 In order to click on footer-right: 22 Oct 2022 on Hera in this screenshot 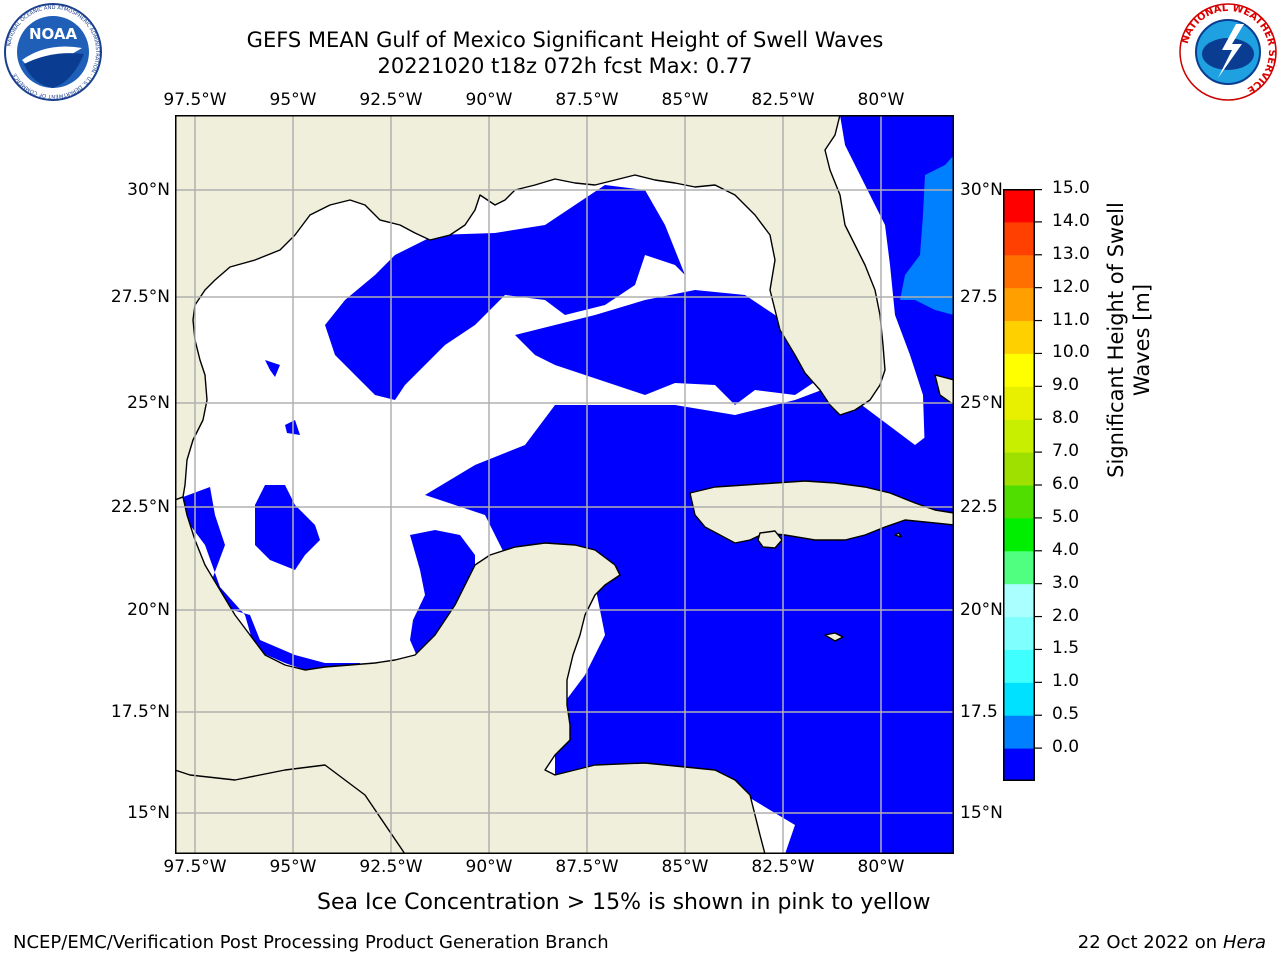, I will do `click(1172, 942)`.